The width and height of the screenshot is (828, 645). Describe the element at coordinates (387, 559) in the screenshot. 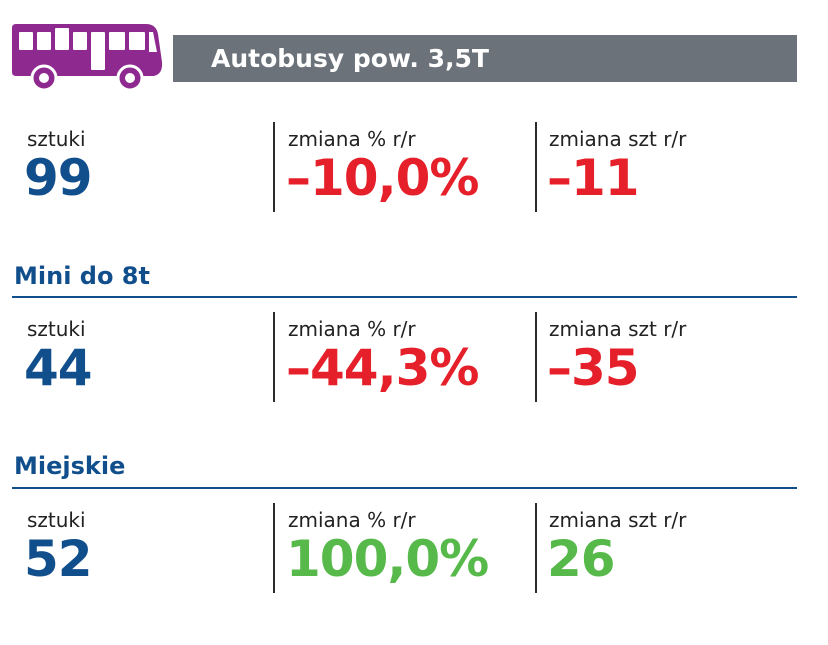

I see `pct-change-value: 100,0%` at that location.